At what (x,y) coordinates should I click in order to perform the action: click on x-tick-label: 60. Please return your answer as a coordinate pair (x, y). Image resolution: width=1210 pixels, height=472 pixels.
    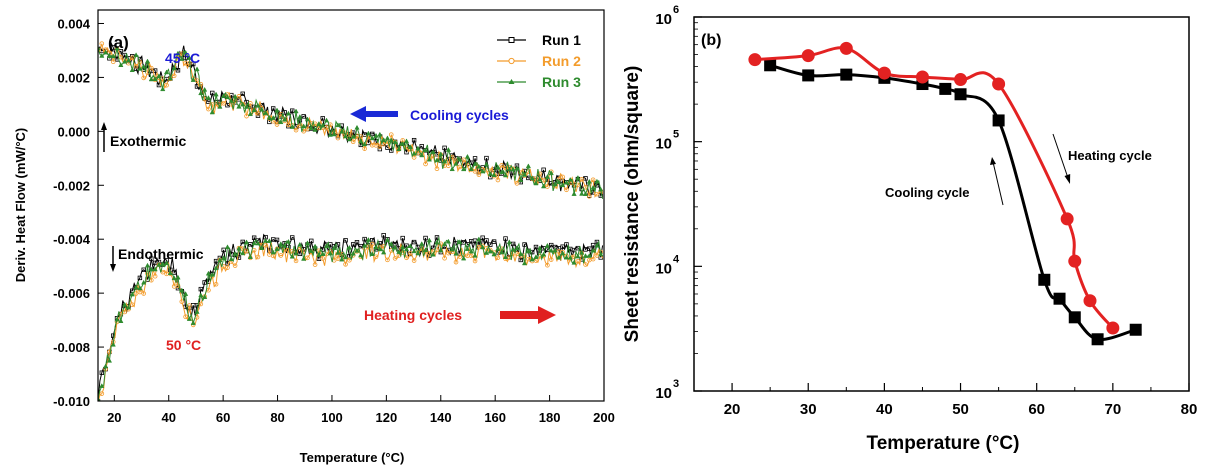
    Looking at the image, I should click on (1036, 409).